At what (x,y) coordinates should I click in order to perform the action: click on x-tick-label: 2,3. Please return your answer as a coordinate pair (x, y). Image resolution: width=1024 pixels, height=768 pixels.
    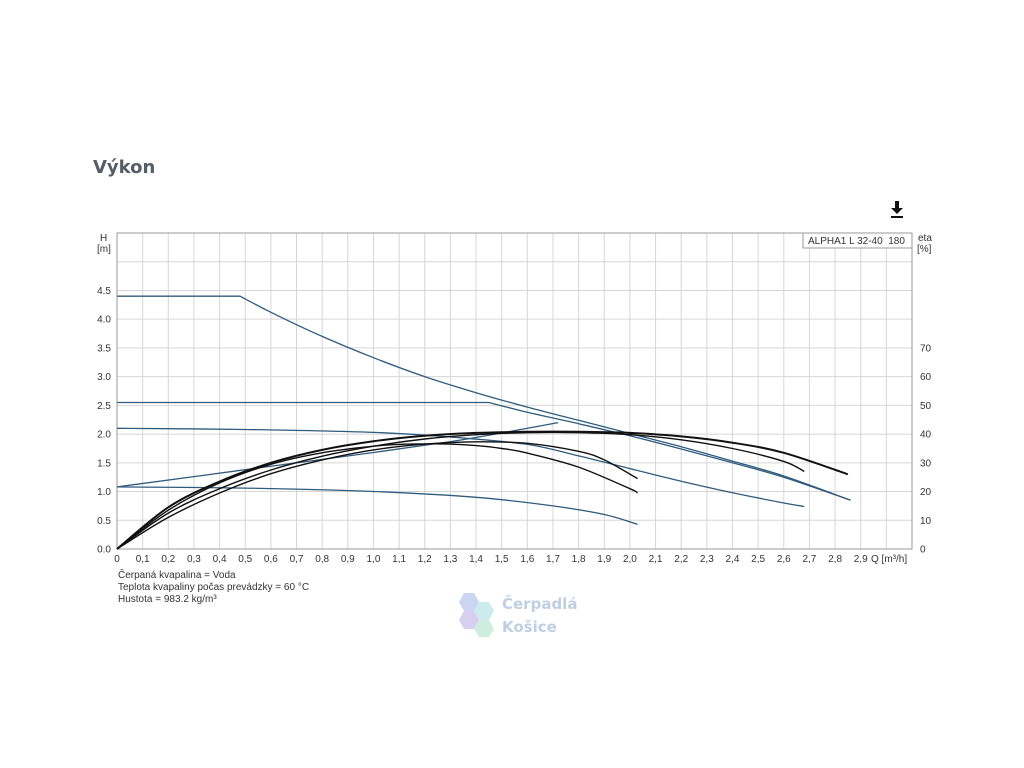
    Looking at the image, I should click on (707, 559).